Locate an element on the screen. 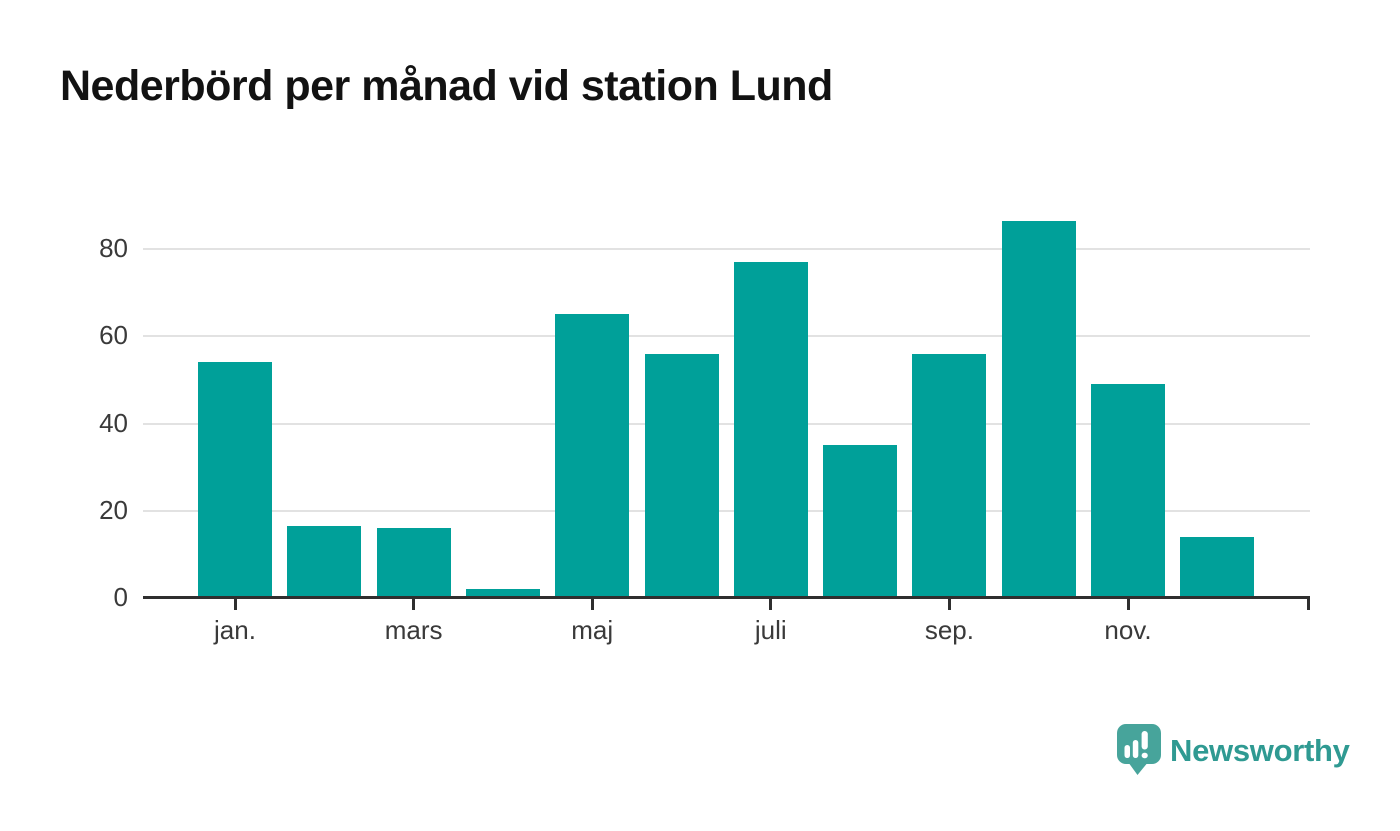  x-axis-tick-label-jan.: jan. is located at coordinates (235, 630).